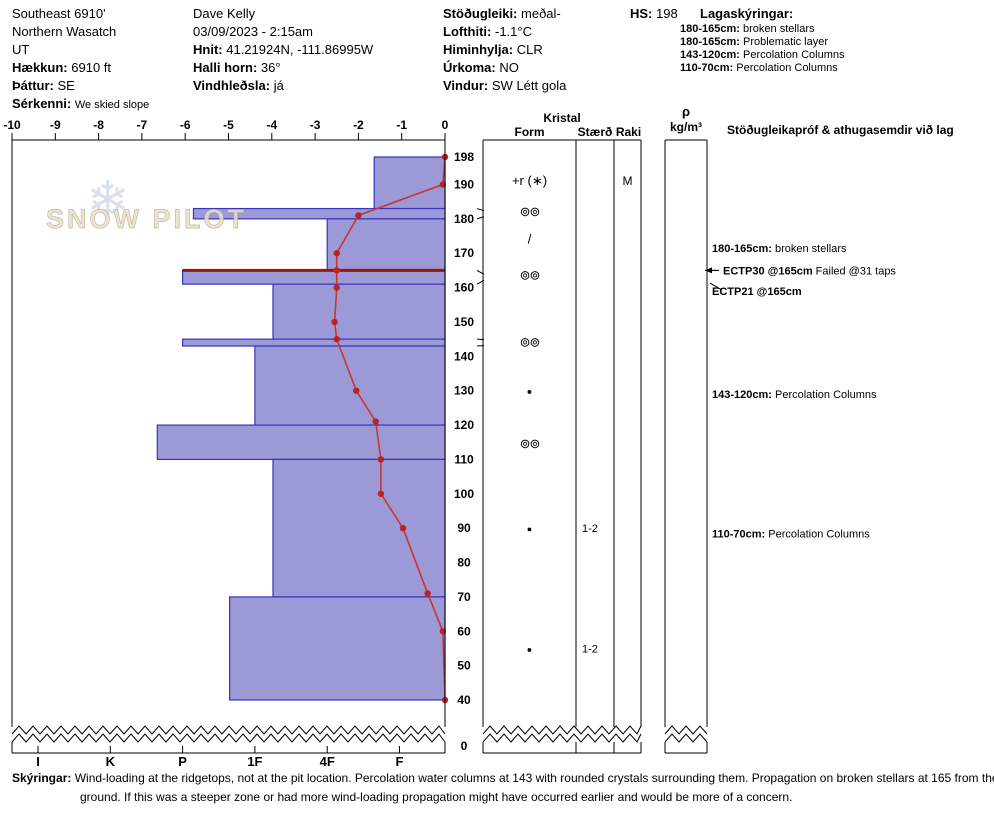 The height and width of the screenshot is (840, 994). Describe the element at coordinates (185, 125) in the screenshot. I see `temp-tick-label: -6` at that location.